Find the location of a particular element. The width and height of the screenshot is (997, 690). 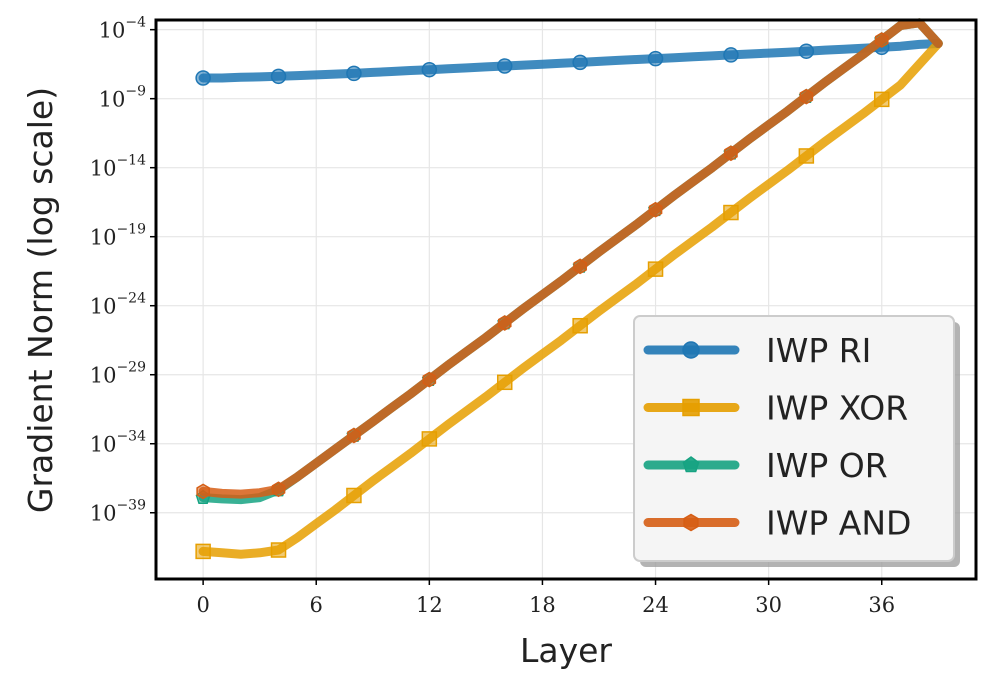

y-tick-label: 10⁻⁴ is located at coordinates (122, 29).